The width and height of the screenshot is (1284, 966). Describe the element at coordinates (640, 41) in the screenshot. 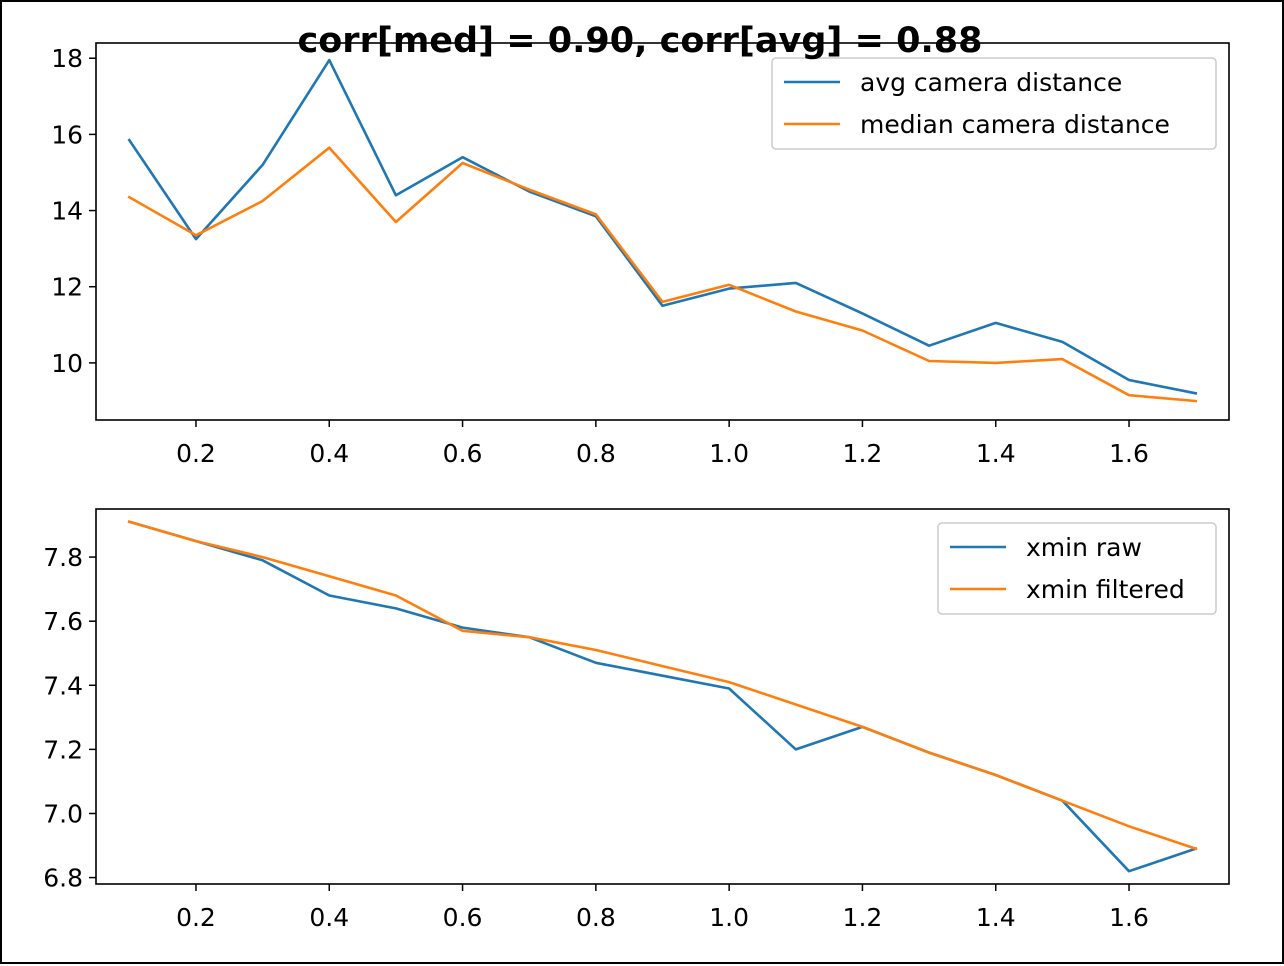

I see `figure-title: corr[med] = 0.90, corr[avg] = 0.88` at that location.